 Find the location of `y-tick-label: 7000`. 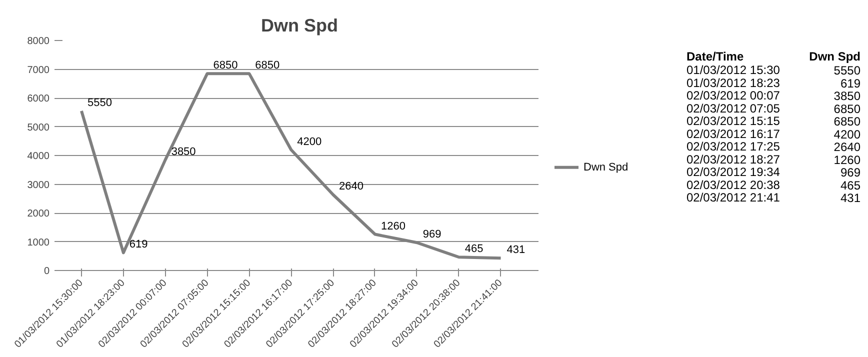

y-tick-label: 7000 is located at coordinates (38, 70).